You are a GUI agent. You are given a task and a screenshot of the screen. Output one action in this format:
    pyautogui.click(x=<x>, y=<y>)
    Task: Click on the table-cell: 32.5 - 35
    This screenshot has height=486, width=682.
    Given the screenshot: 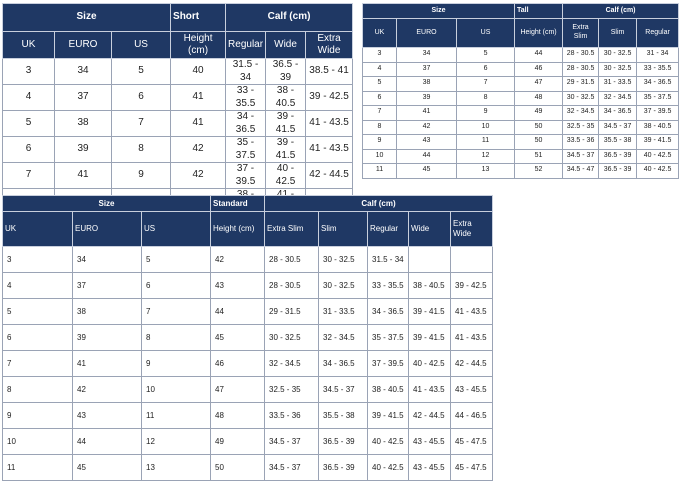 What is the action you would take?
    pyautogui.click(x=581, y=127)
    